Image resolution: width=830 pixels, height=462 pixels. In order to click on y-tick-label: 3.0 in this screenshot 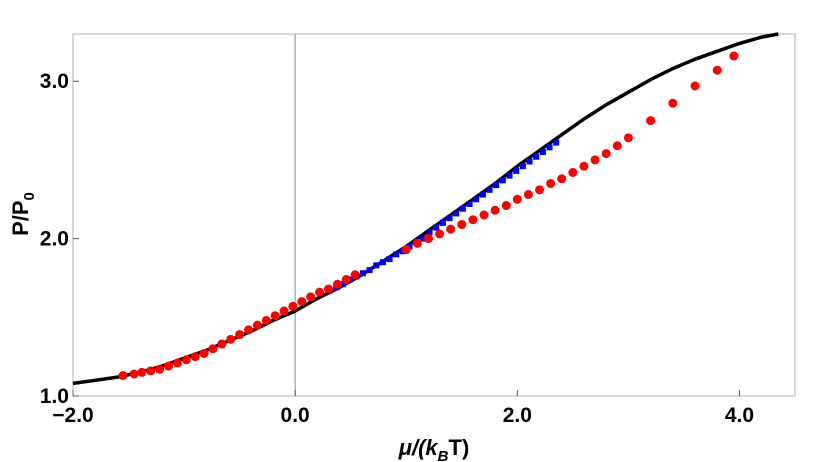, I will do `click(54, 81)`.